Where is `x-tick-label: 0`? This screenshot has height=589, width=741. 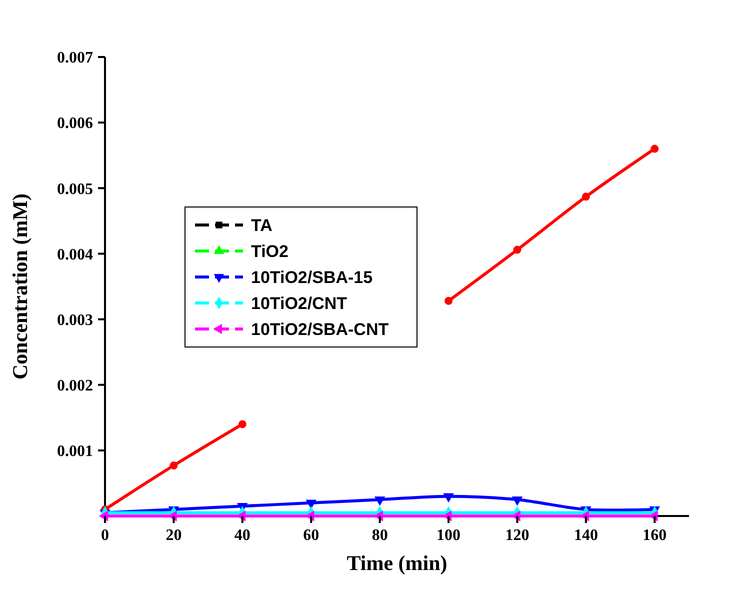 x-tick-label: 0 is located at coordinates (105, 535).